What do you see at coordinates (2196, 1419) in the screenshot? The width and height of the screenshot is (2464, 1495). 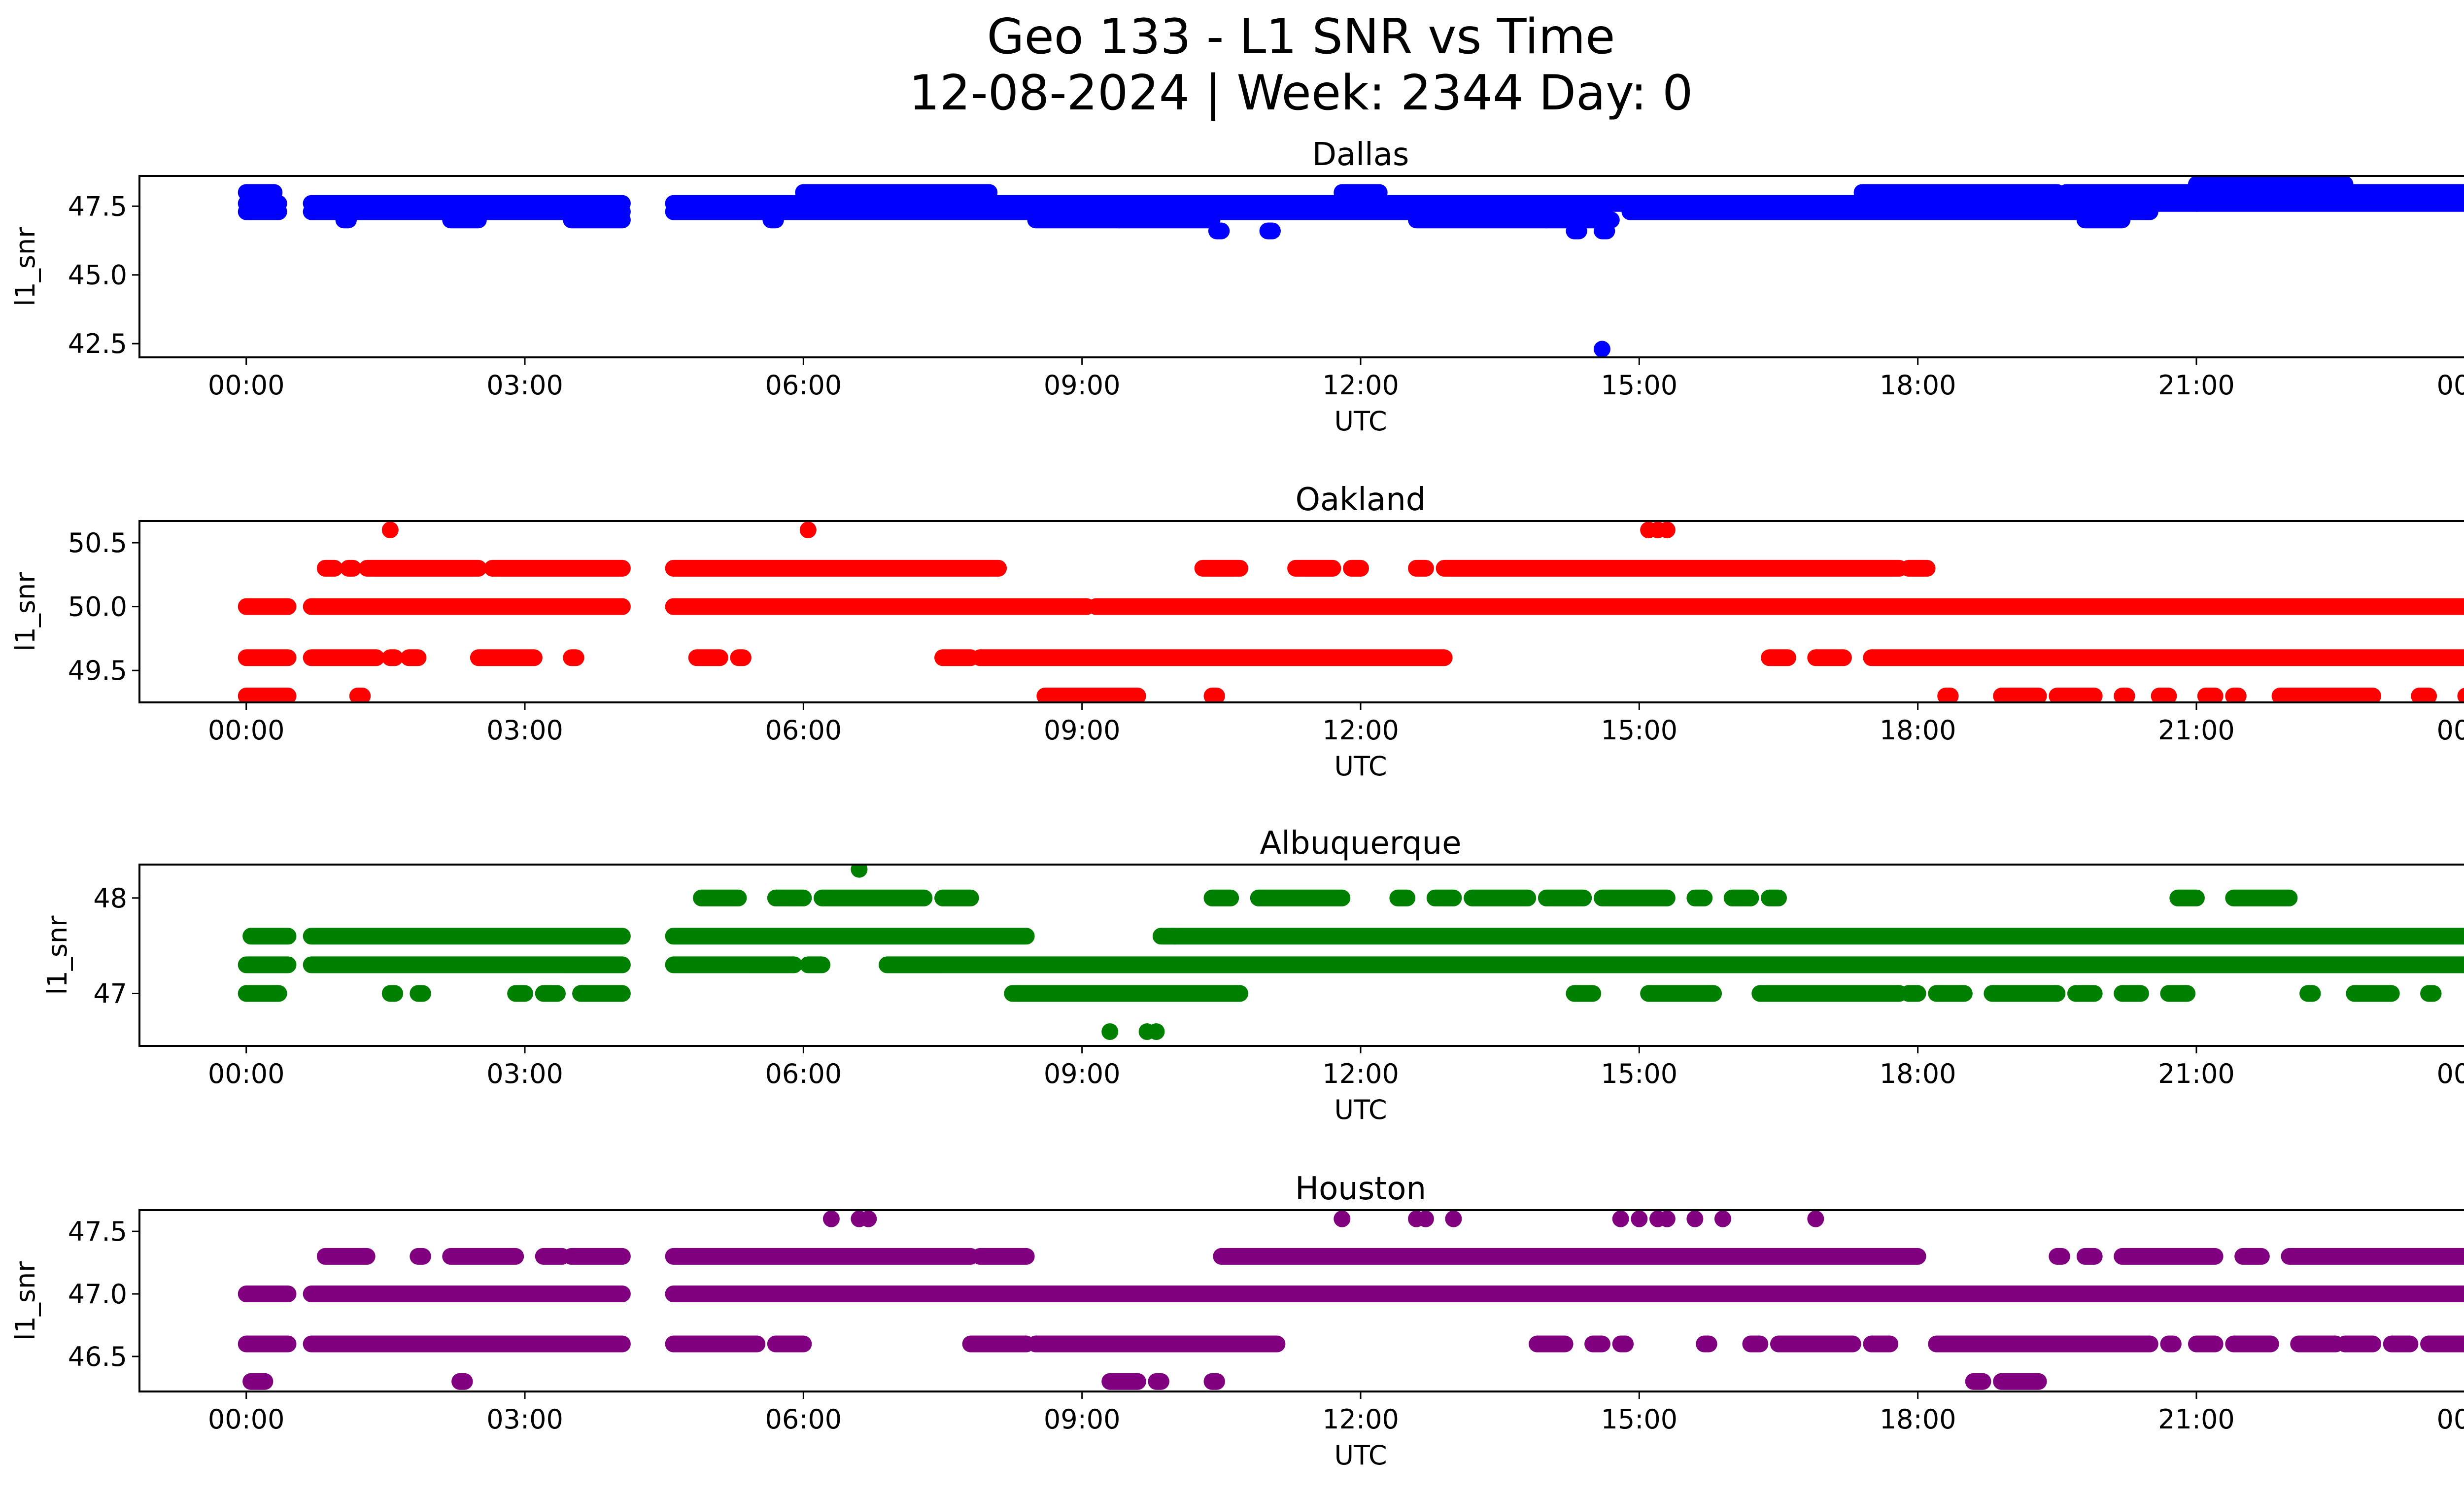 I see `x-tick-label: 21:00` at bounding box center [2196, 1419].